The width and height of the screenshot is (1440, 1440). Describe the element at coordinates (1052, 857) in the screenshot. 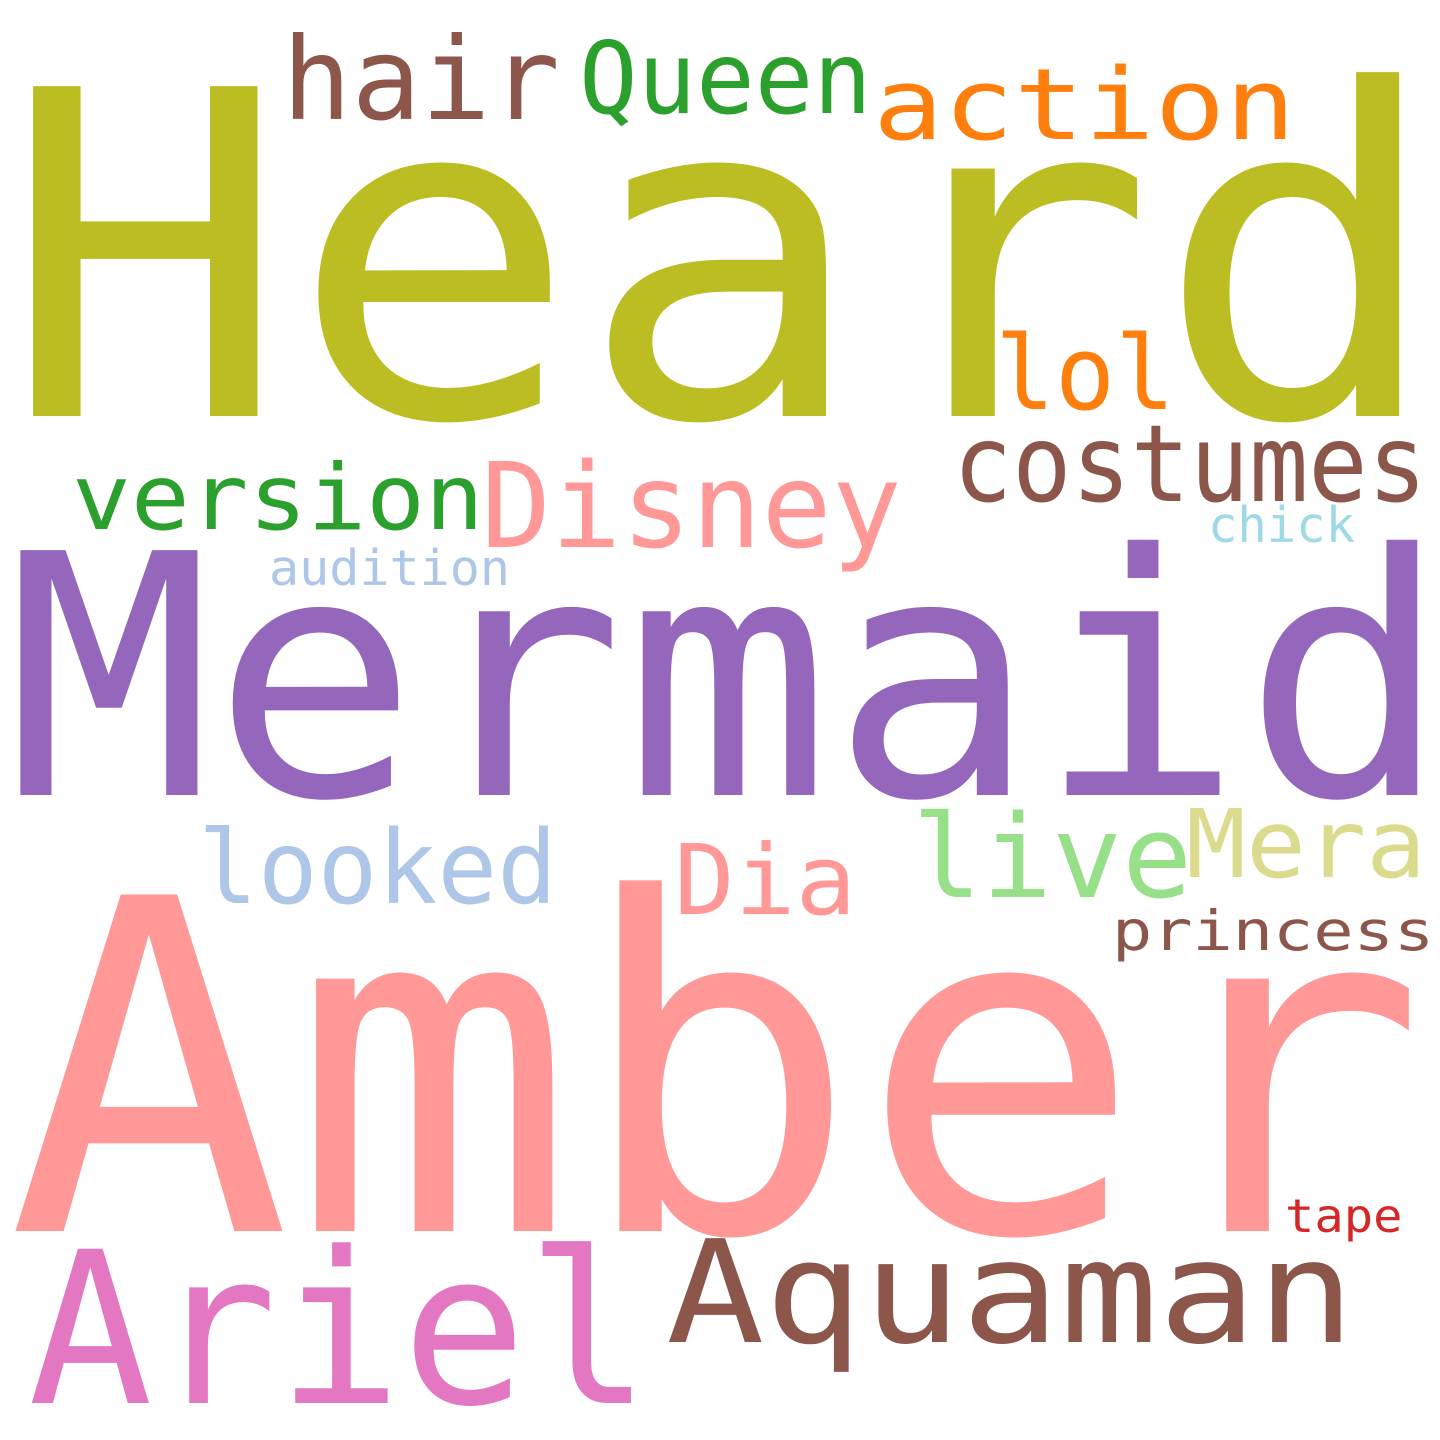

I see `word-live: live` at that location.